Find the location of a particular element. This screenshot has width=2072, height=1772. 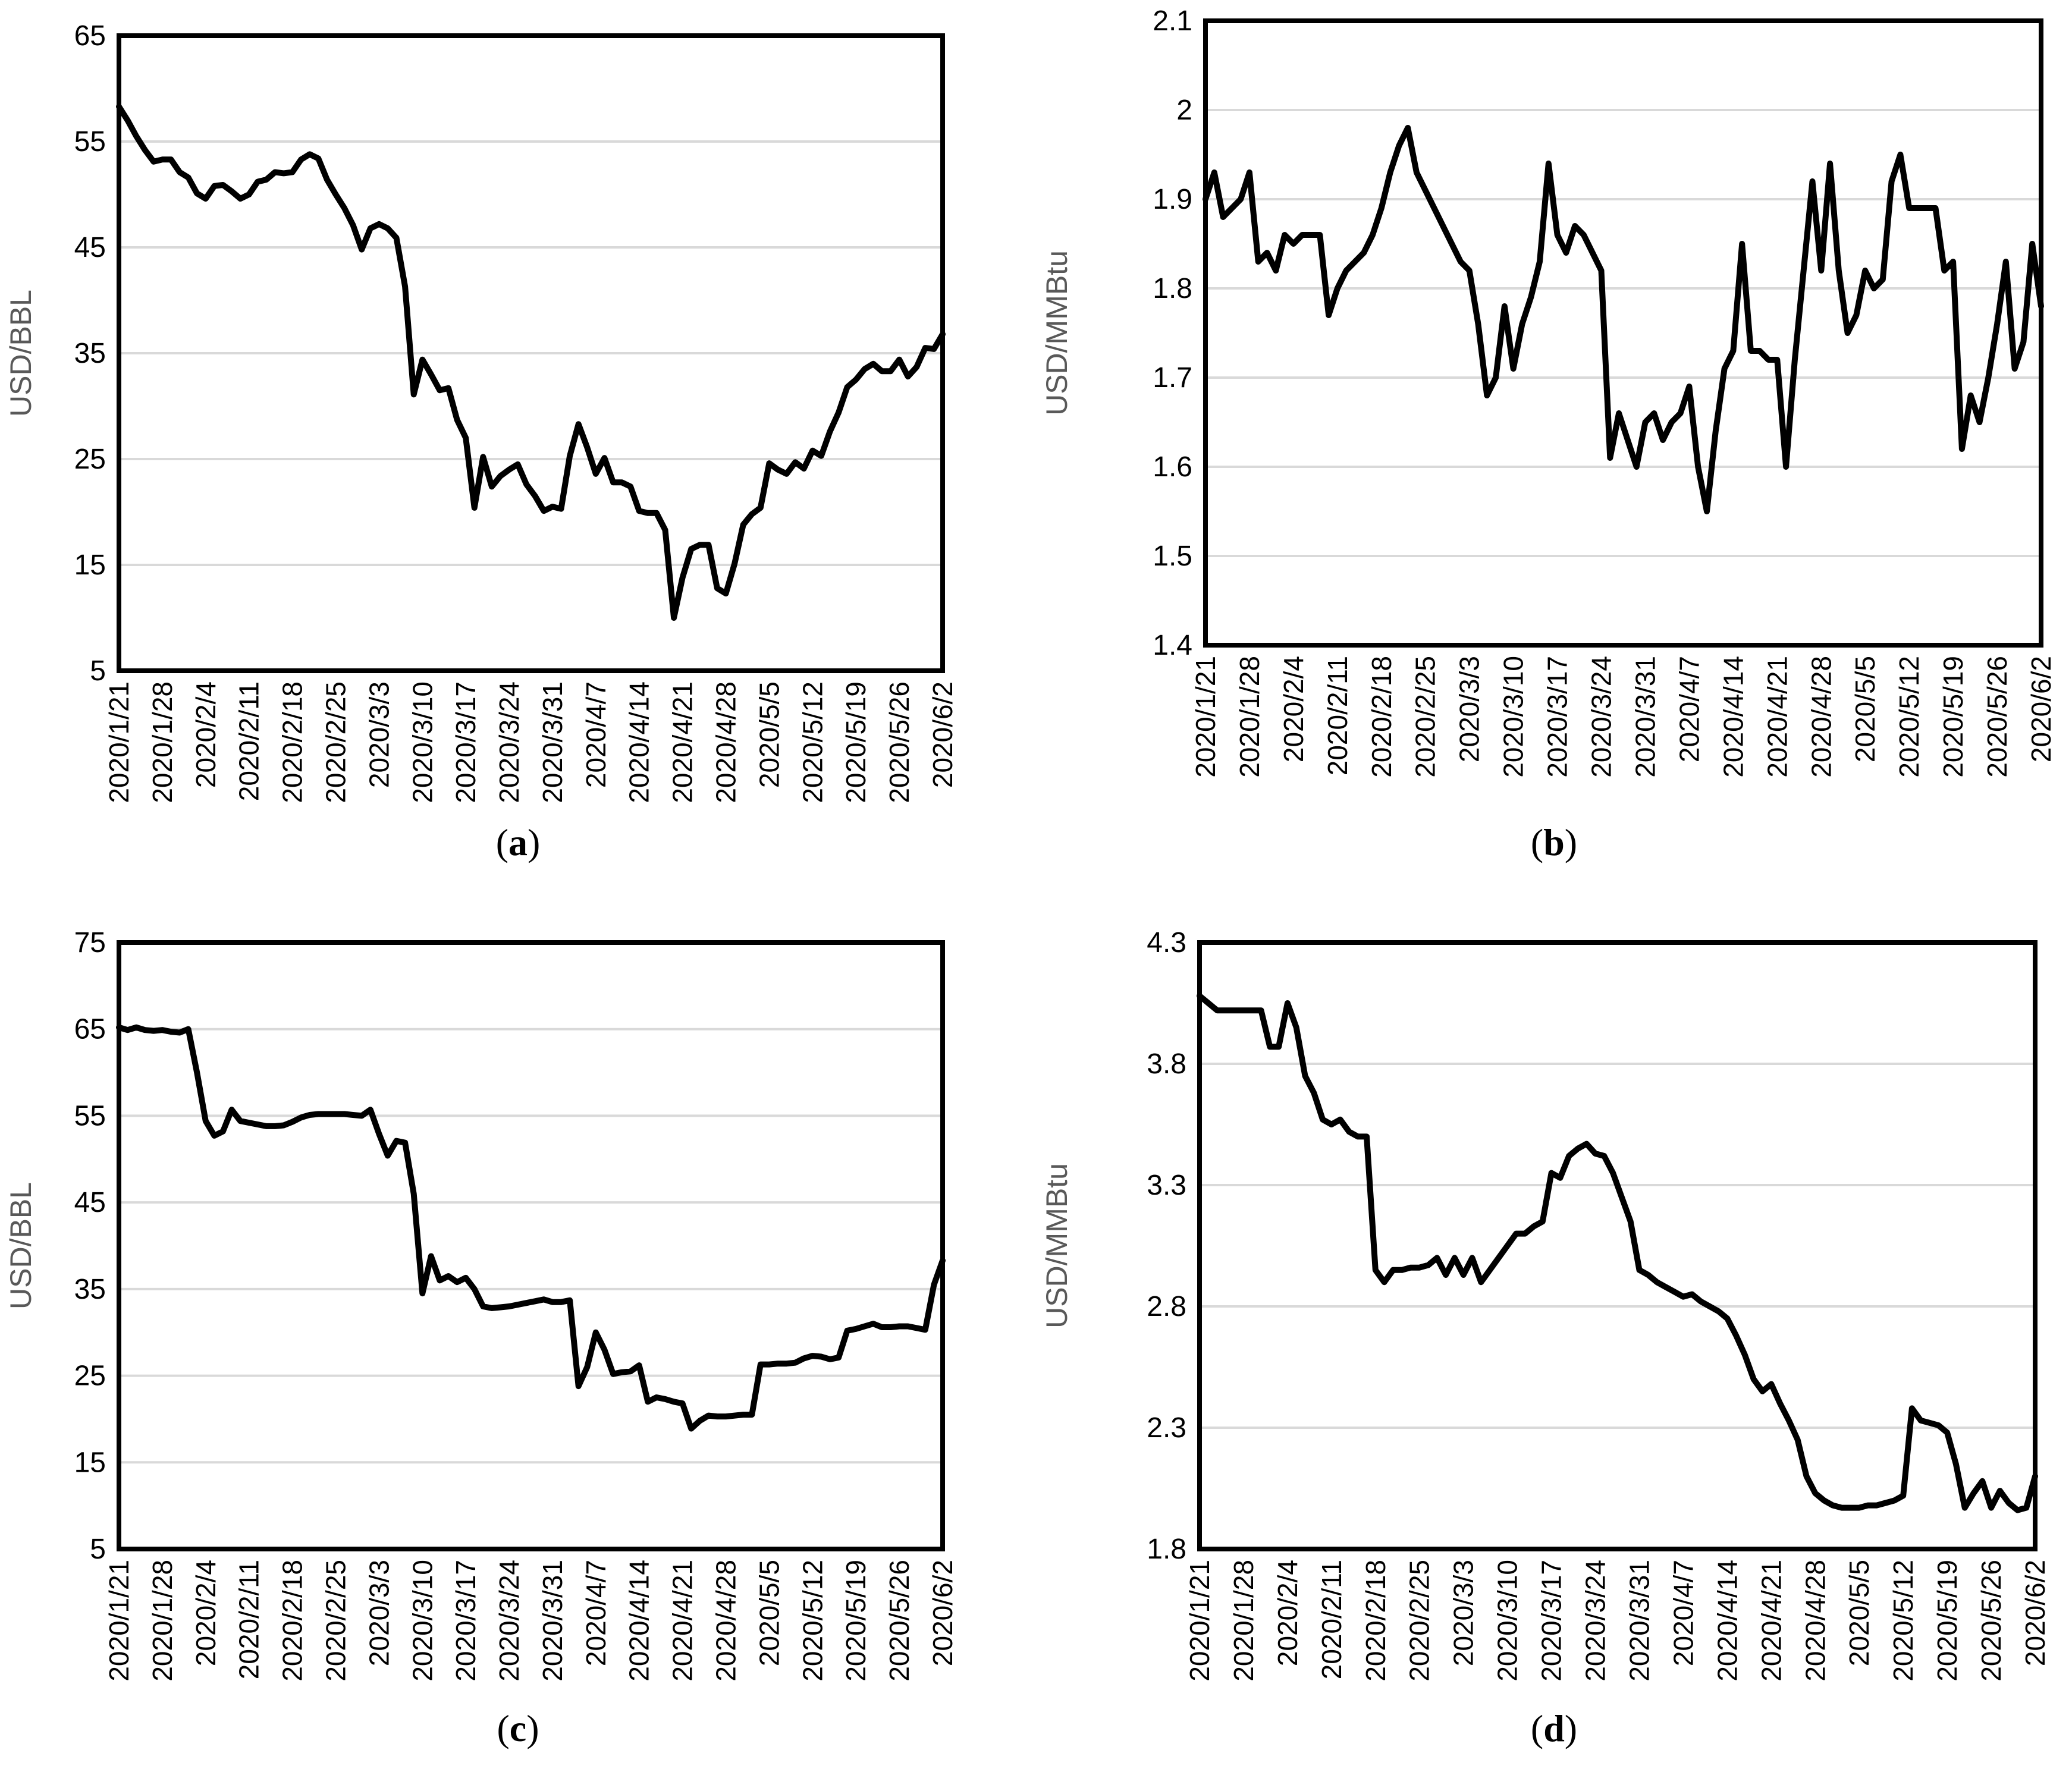

y-tick-label: 55 is located at coordinates (90, 142).